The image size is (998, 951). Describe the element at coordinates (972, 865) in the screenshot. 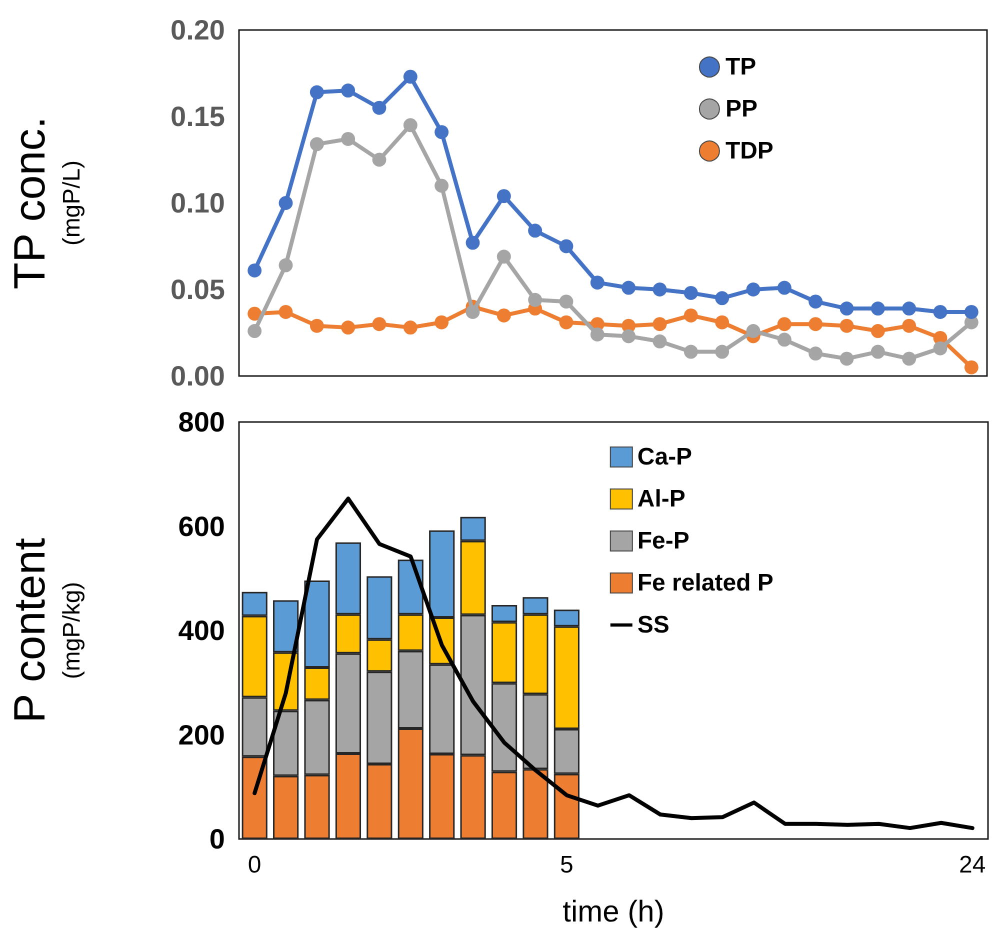

I see `x-tick-label: 24` at that location.